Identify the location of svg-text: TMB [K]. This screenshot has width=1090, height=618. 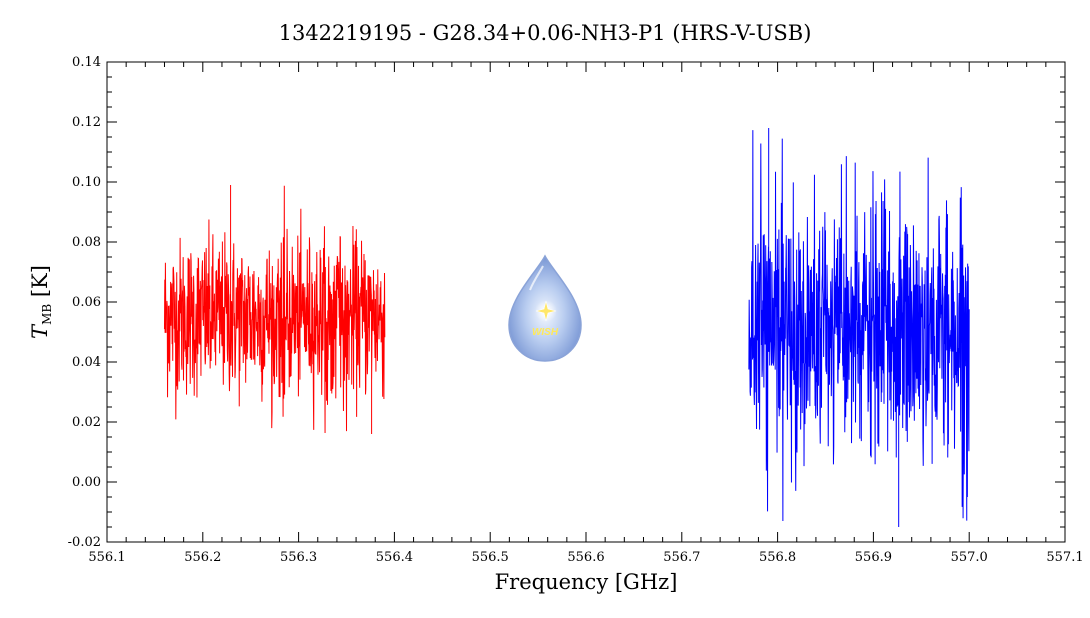
(41, 302).